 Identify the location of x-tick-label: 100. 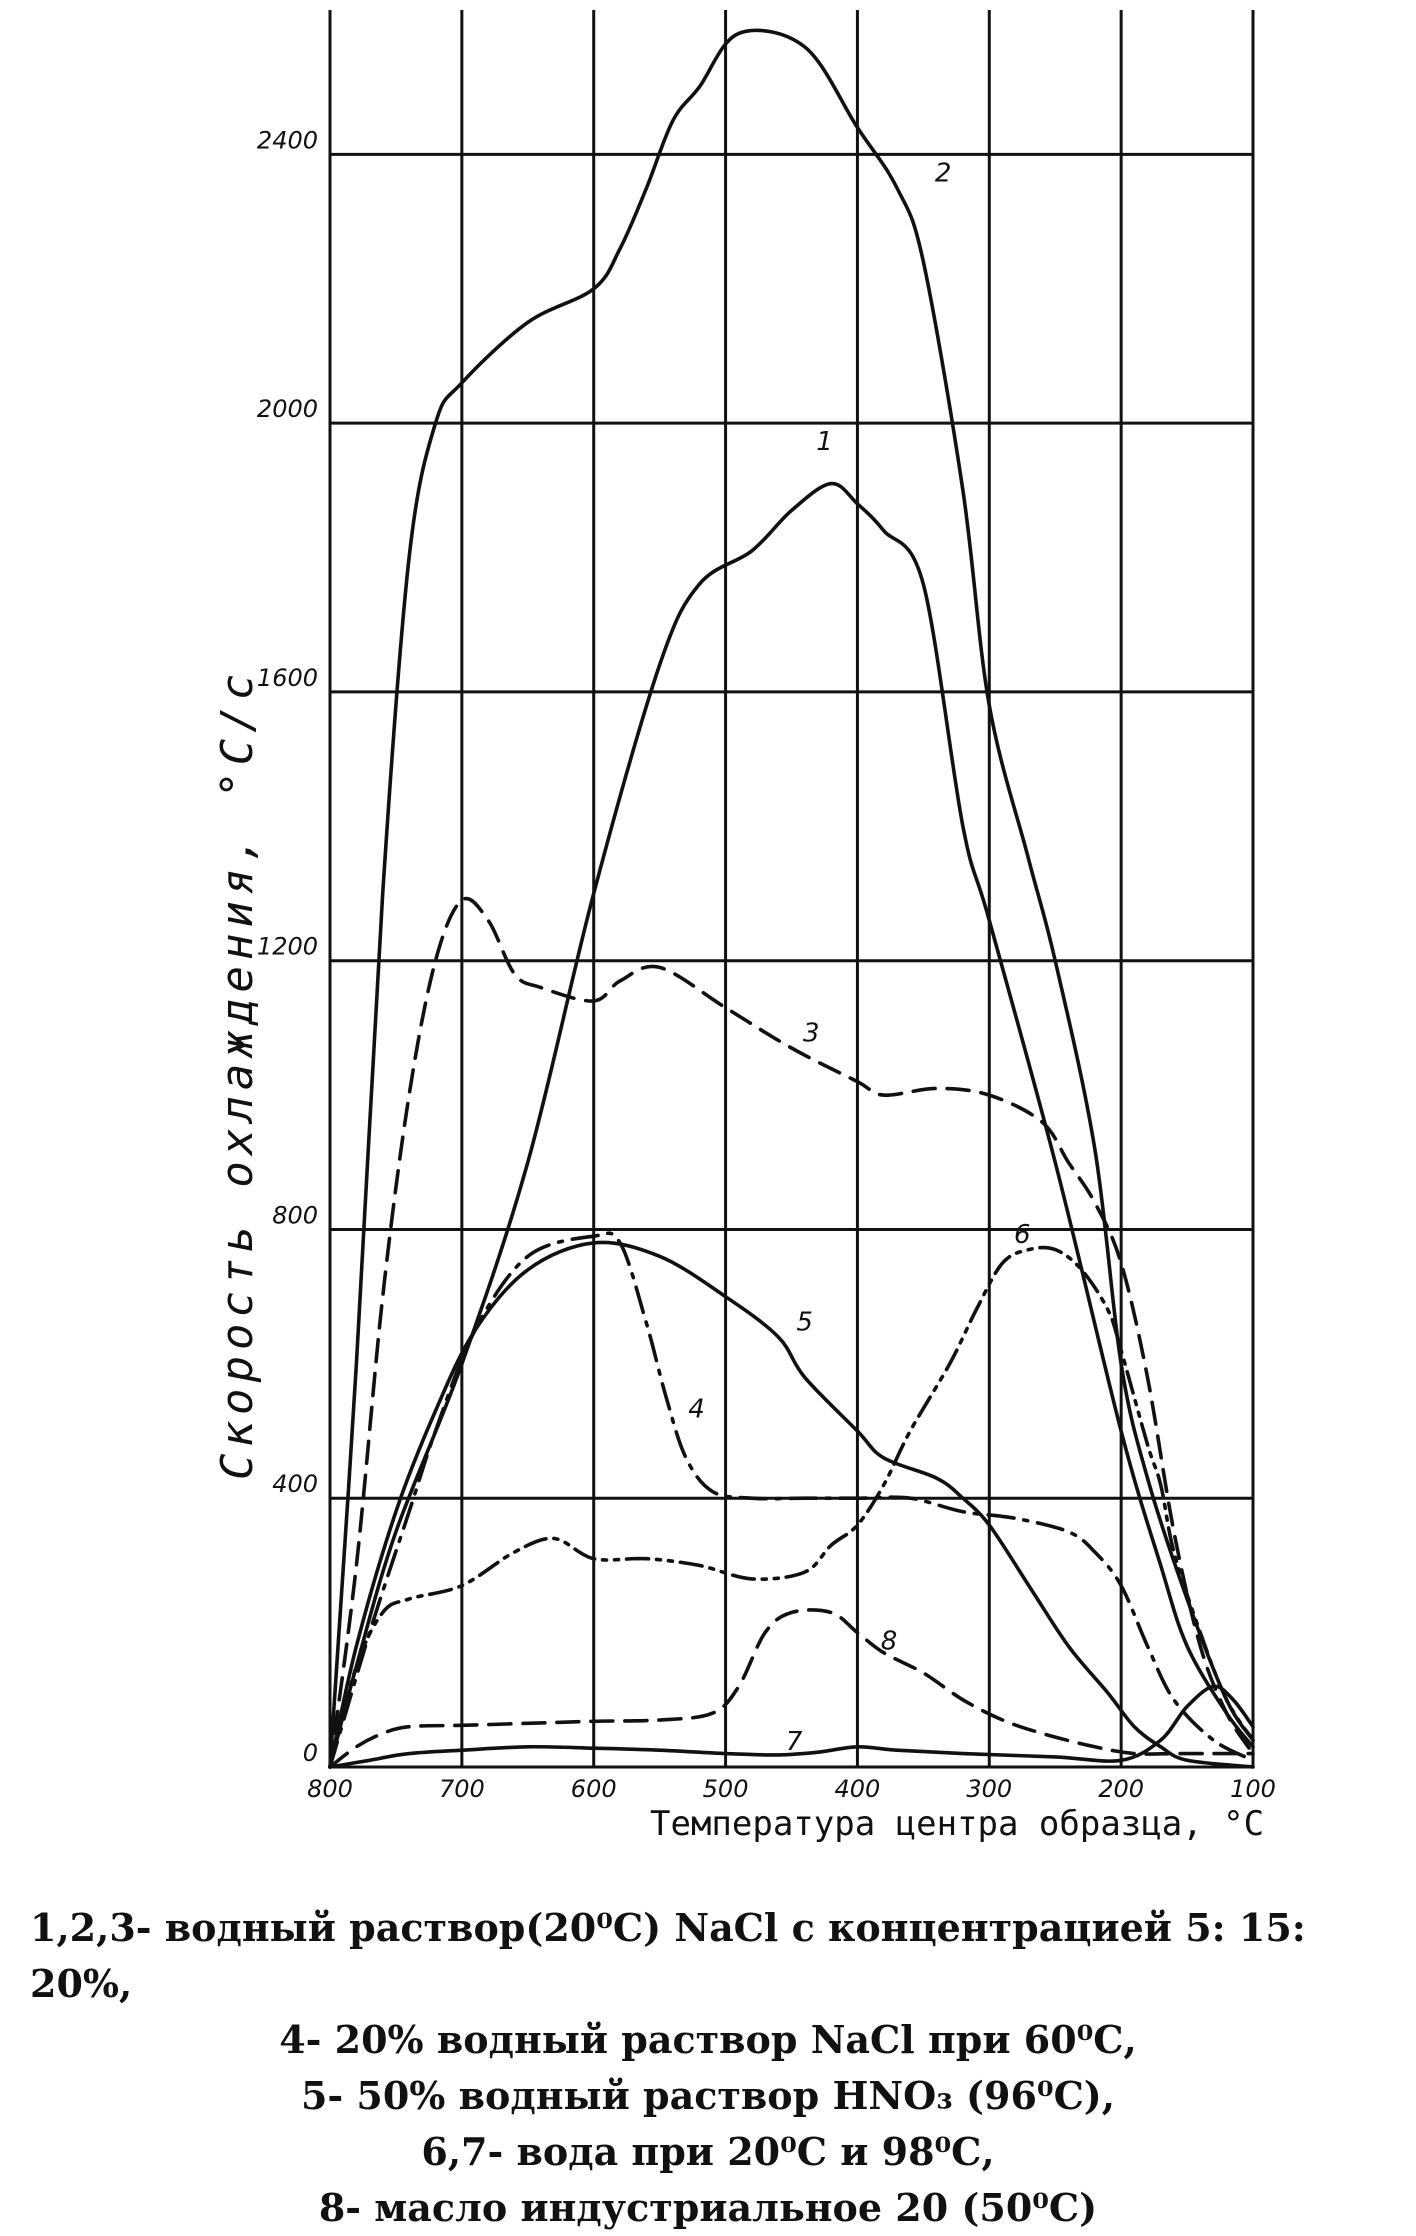
(1253, 1789).